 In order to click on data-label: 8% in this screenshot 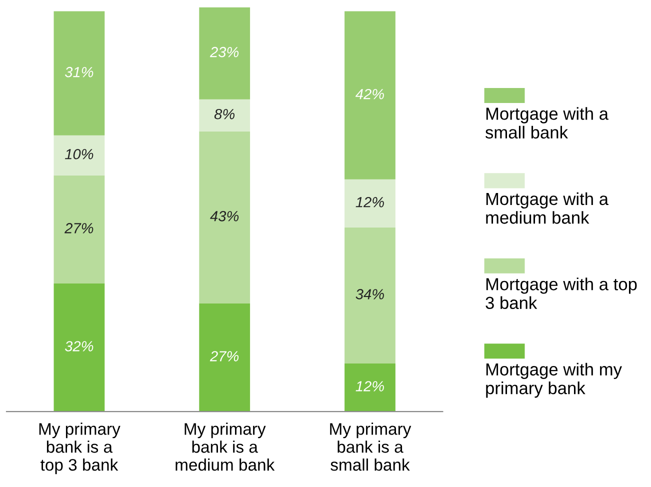, I will do `click(224, 114)`.